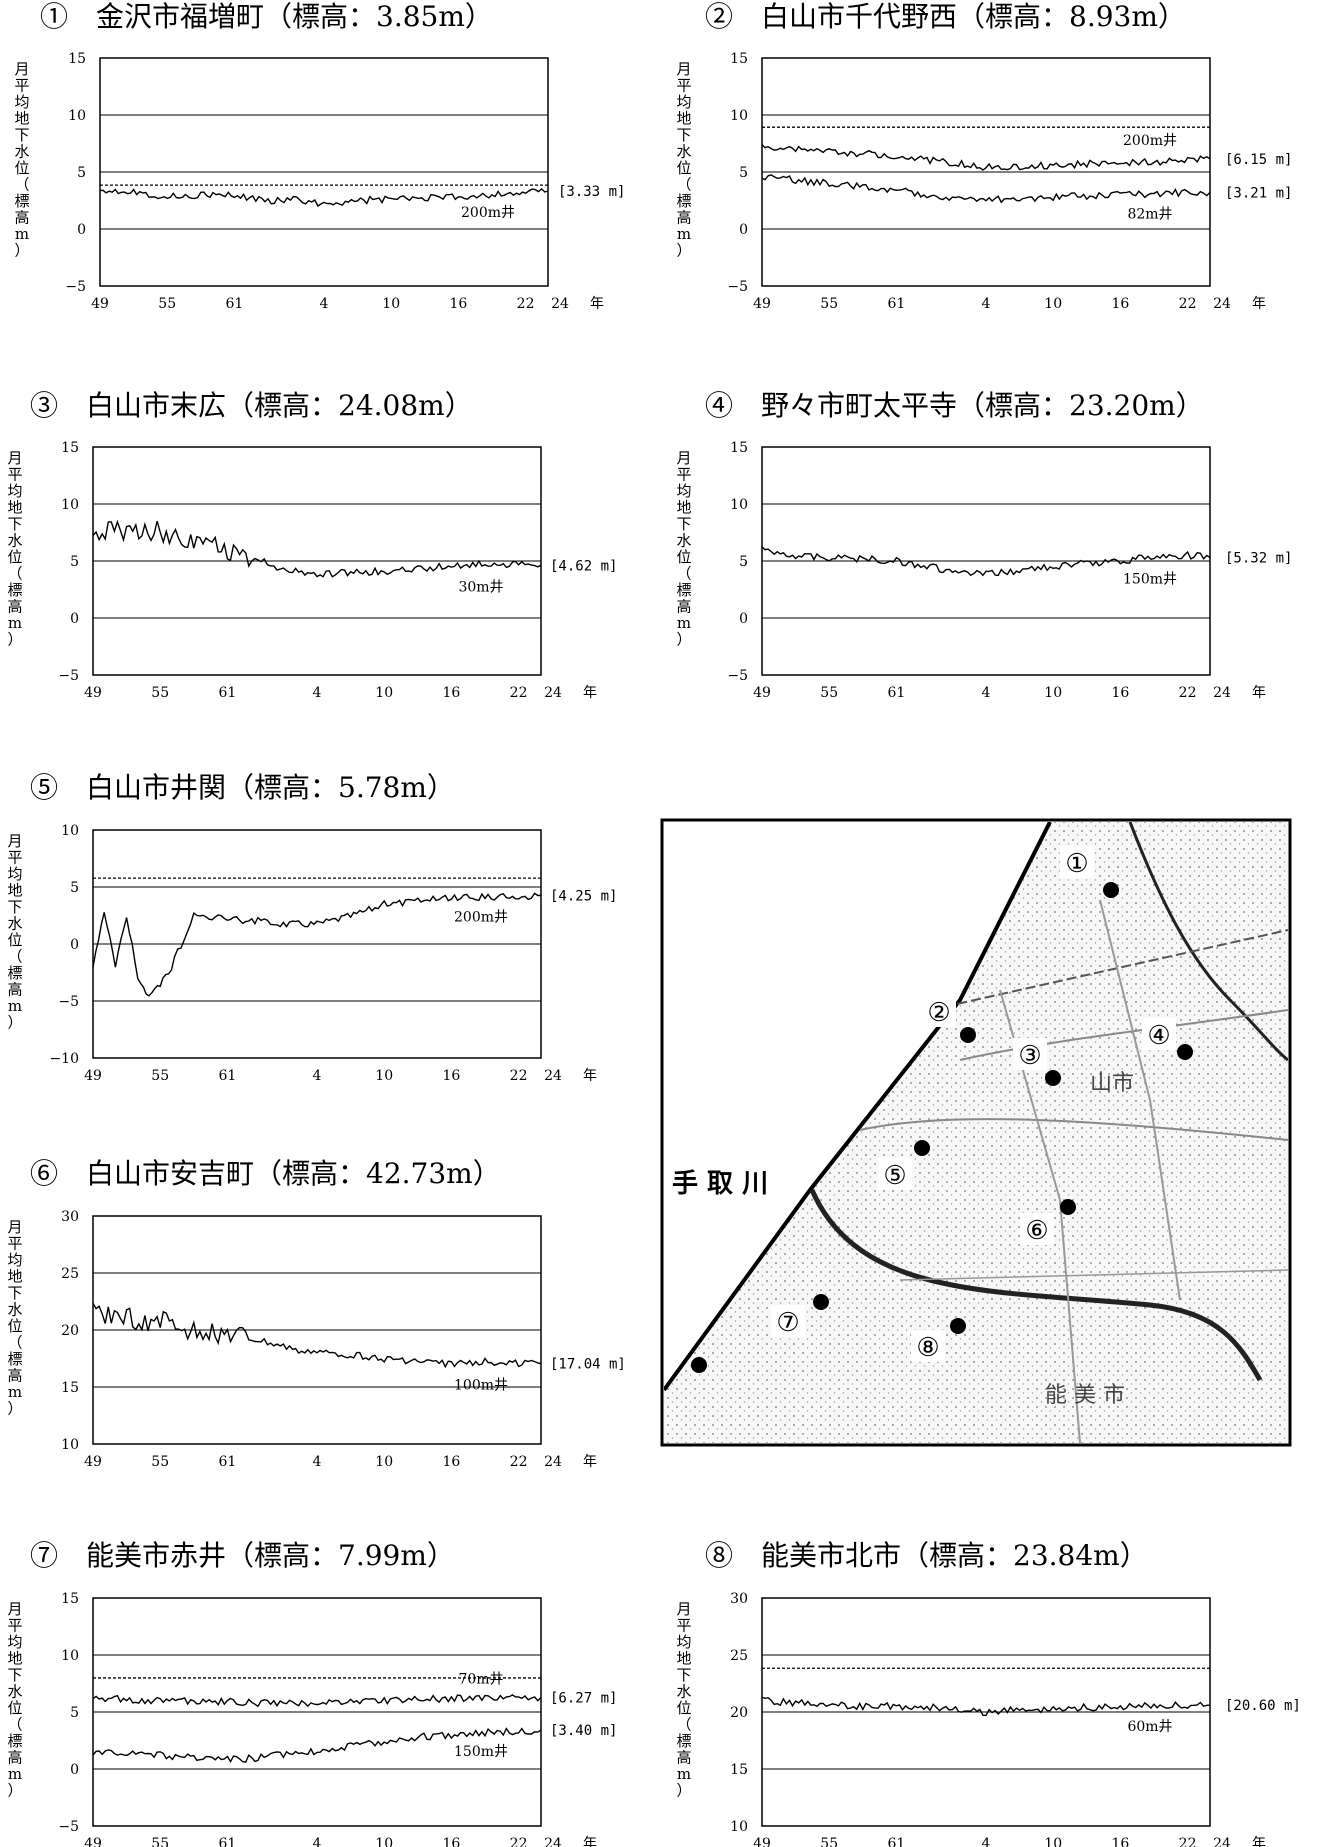 This screenshot has height=1847, width=1319. Describe the element at coordinates (945, 16) in the screenshot. I see `chart-title: ② 白山市千代野西（標高：8.93m）` at that location.